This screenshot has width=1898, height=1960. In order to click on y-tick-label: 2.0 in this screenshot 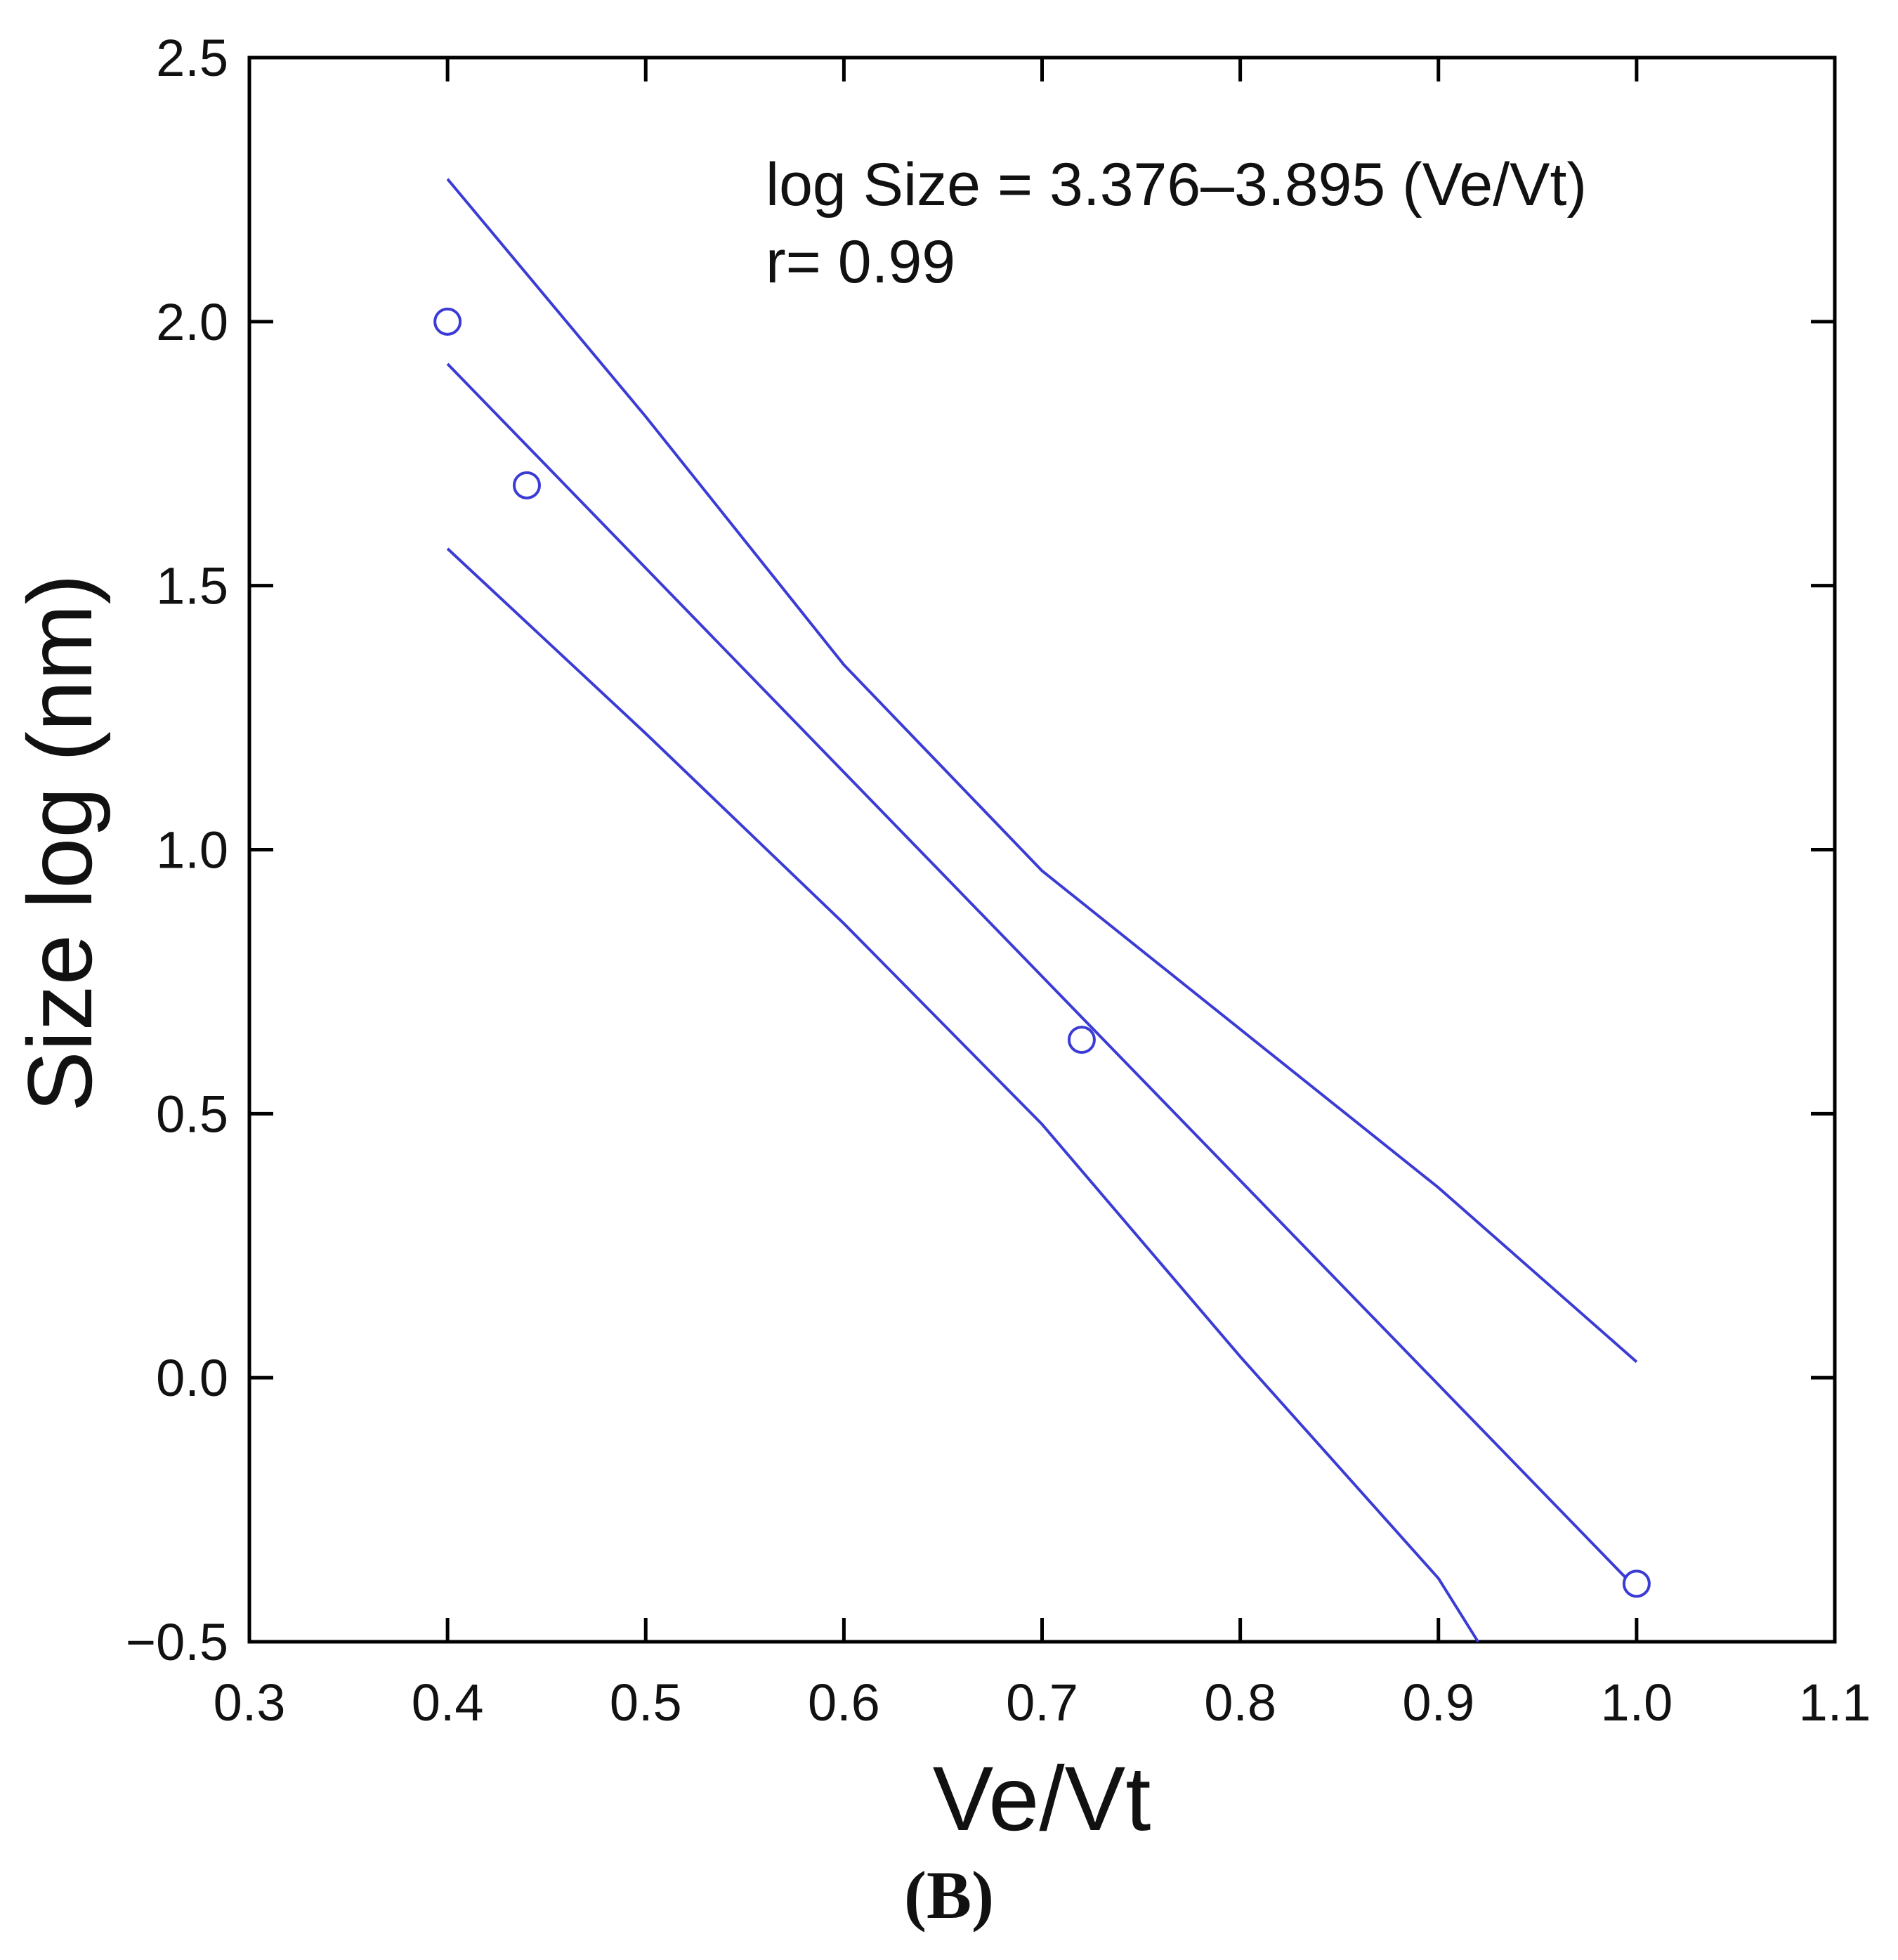, I will do `click(192, 322)`.